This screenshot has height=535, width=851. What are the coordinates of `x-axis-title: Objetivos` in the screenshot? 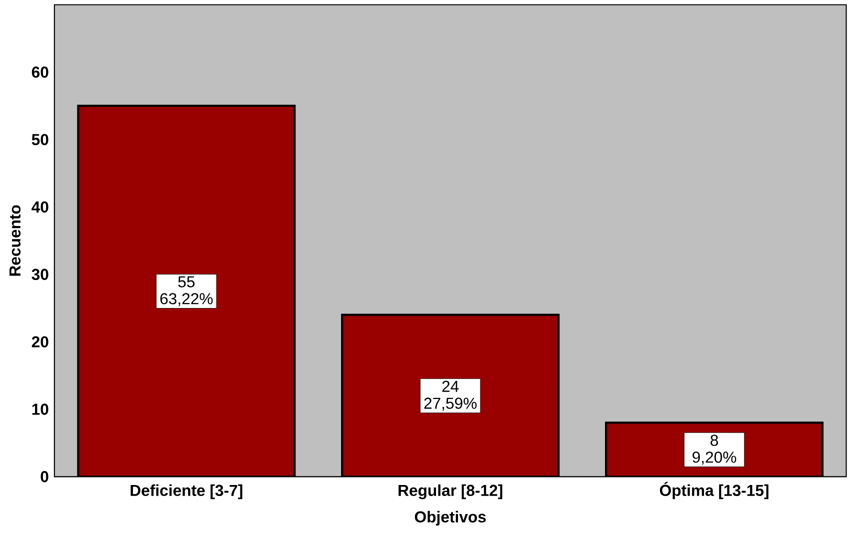 It's located at (450, 518).